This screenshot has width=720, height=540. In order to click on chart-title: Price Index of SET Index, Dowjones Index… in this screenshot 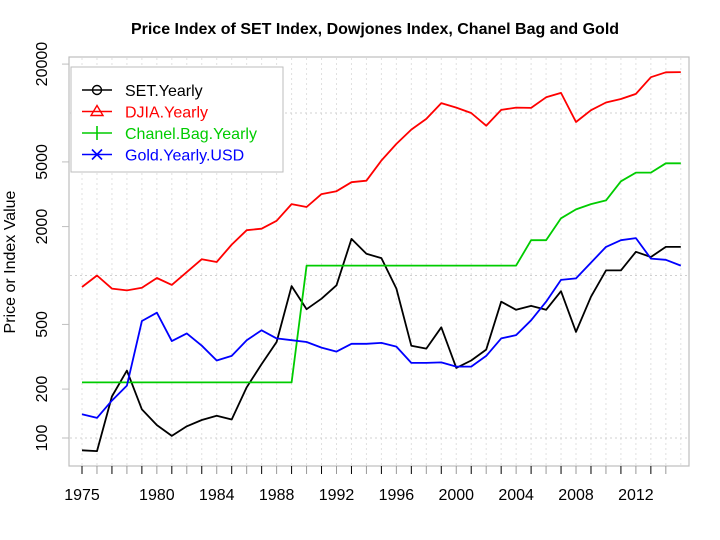, I will do `click(375, 29)`.